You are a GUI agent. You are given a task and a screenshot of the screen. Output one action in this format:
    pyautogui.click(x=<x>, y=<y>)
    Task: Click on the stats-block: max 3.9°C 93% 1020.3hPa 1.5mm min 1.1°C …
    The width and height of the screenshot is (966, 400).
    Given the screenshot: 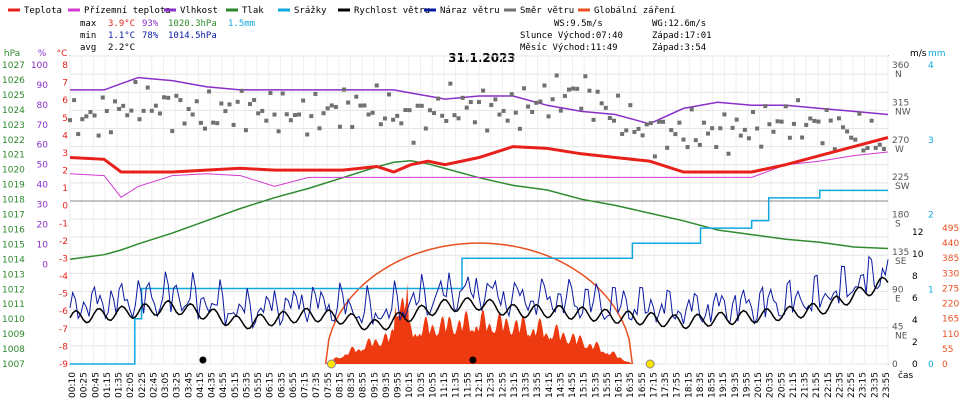 What is the action you would take?
    pyautogui.click(x=167, y=36)
    